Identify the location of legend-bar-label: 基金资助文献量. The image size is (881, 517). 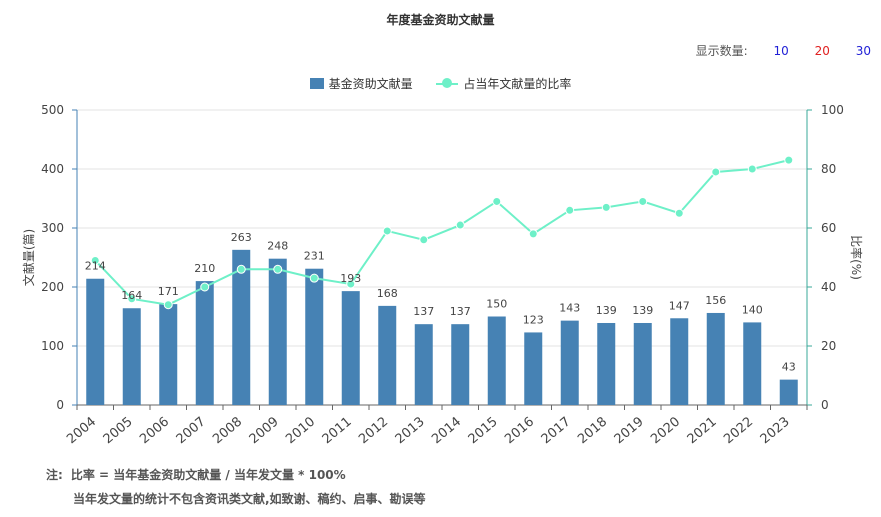
(370, 84).